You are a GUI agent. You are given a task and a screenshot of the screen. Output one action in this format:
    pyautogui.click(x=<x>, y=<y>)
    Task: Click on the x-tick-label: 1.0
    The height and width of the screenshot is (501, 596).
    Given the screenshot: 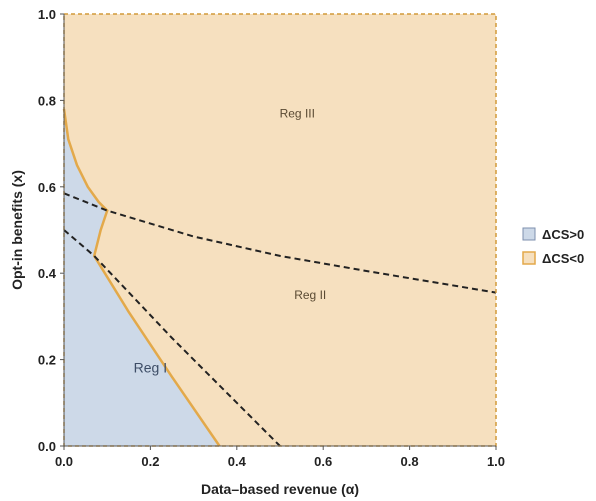 What is the action you would take?
    pyautogui.click(x=496, y=461)
    